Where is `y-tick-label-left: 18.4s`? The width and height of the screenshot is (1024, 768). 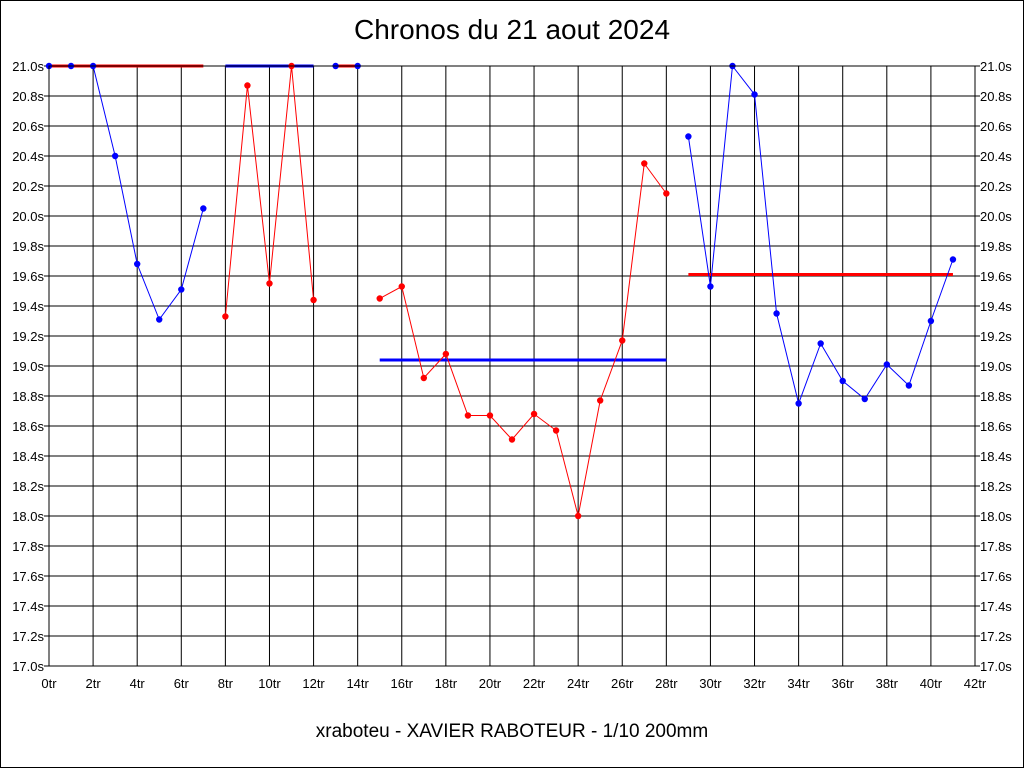 y-tick-label-left: 18.4s is located at coordinates (28, 456).